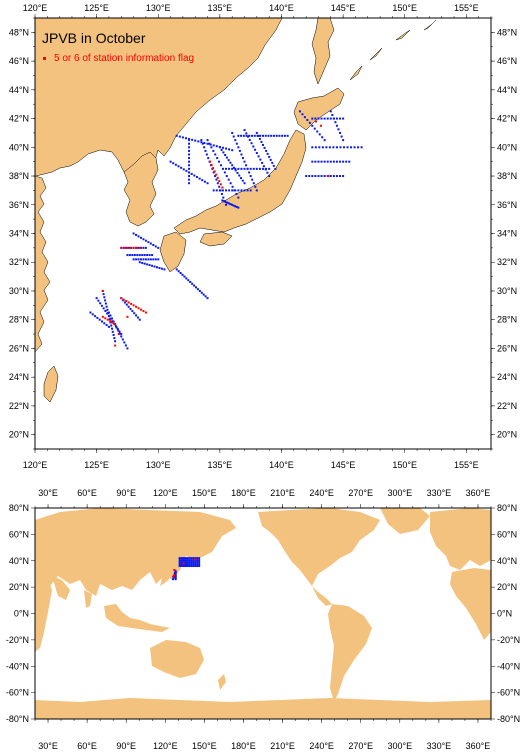  Describe the element at coordinates (17, 613) in the screenshot. I see `global-lat-labels-left: 80°N 60°N 40°N 20°N 0°N -20°N -40°N -60°N -80°N` at that location.